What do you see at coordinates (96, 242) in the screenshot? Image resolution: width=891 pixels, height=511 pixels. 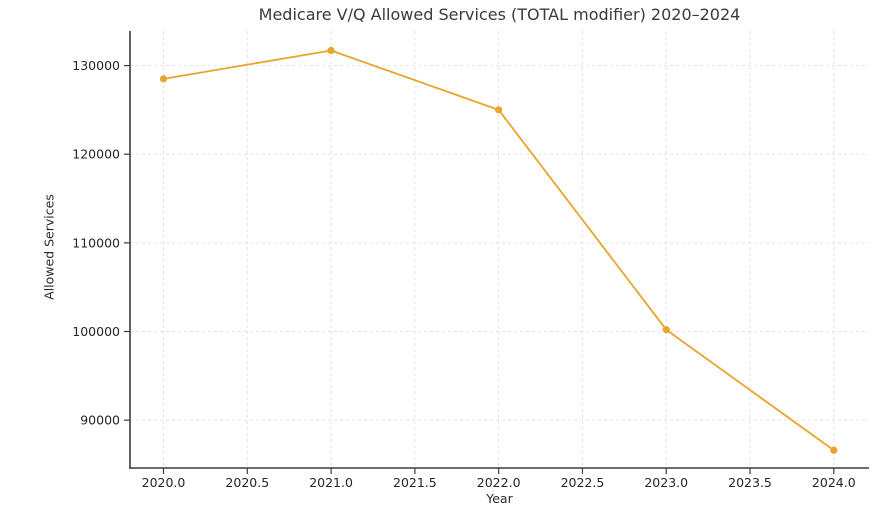 I see `y-tick-label: 110000` at bounding box center [96, 242].